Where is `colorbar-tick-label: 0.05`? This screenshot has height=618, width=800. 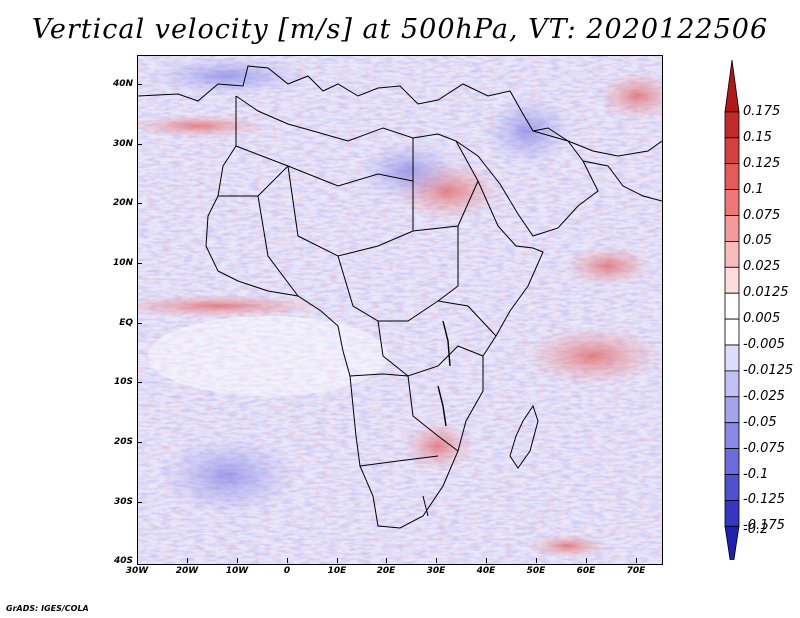 colorbar-tick-label: 0.05 is located at coordinates (757, 241).